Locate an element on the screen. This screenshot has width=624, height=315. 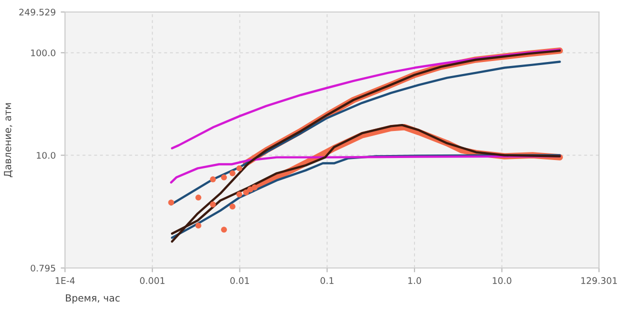
x-tick-label: 0.01 is located at coordinates (239, 280).